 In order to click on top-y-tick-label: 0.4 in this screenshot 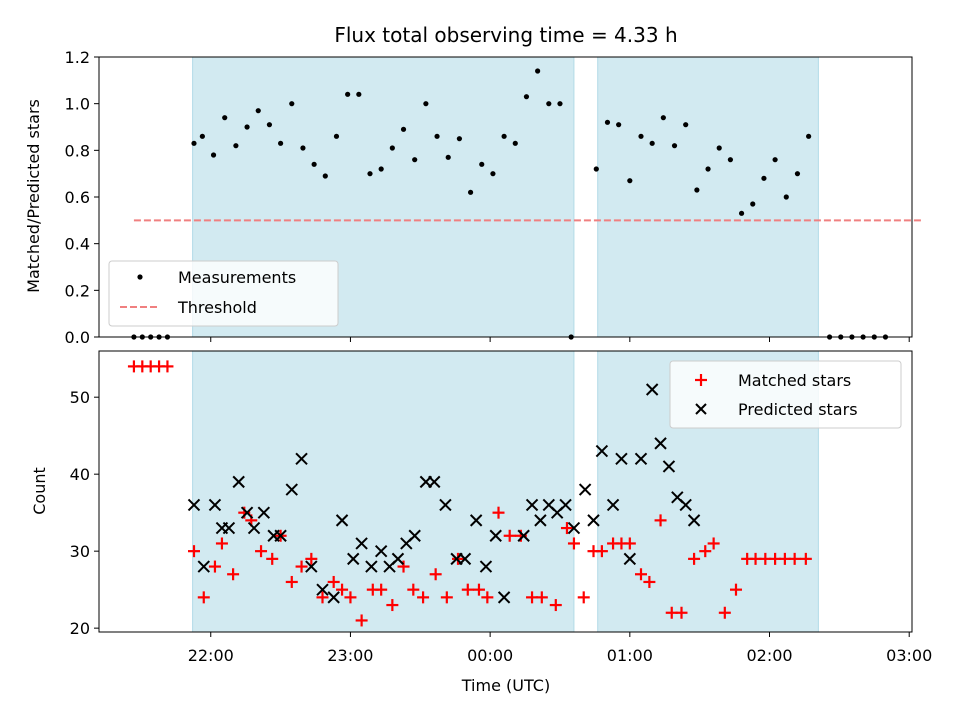, I will do `click(77, 244)`.